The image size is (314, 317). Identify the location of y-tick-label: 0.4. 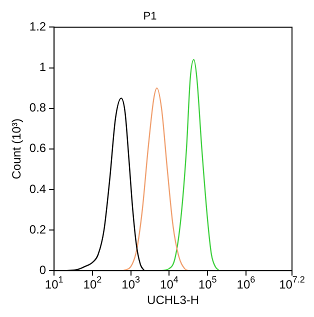
(37, 189).